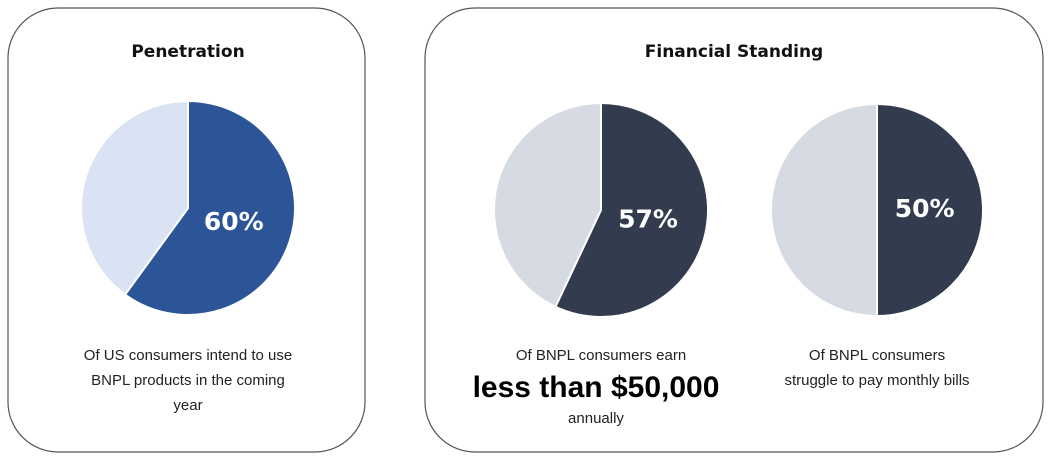 This screenshot has width=1051, height=460. What do you see at coordinates (734, 52) in the screenshot?
I see `panel-title: Financial Standing` at bounding box center [734, 52].